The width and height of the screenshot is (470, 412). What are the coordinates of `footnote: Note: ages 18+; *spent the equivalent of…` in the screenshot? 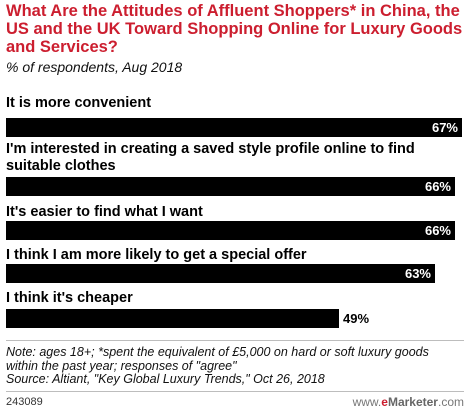 It's located at (235, 366).